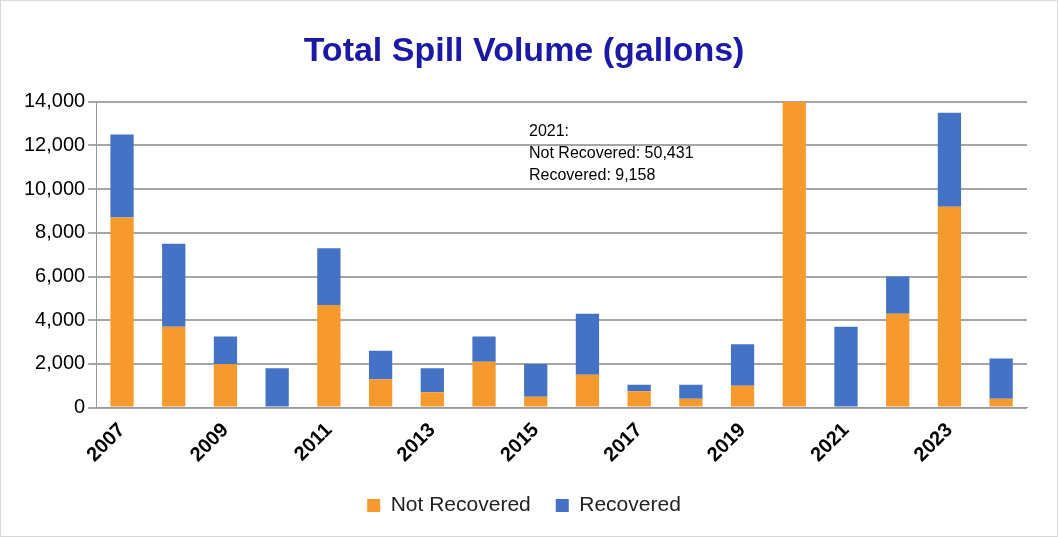 This screenshot has height=537, width=1058. What do you see at coordinates (60, 362) in the screenshot?
I see `y-tick-label: 2,000` at bounding box center [60, 362].